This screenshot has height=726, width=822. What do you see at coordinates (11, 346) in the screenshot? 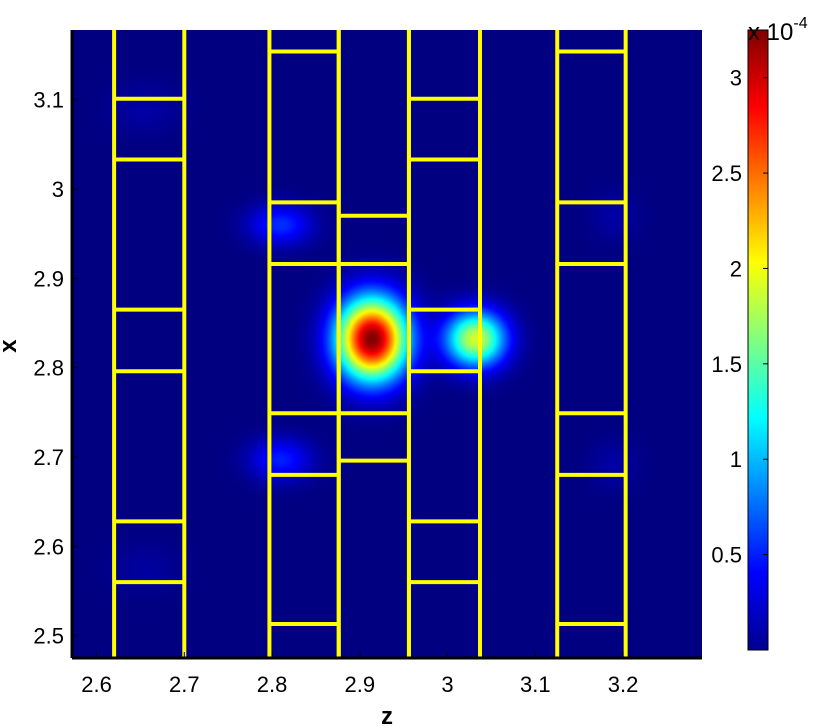
I see `y-axis-label: x` at bounding box center [11, 346].